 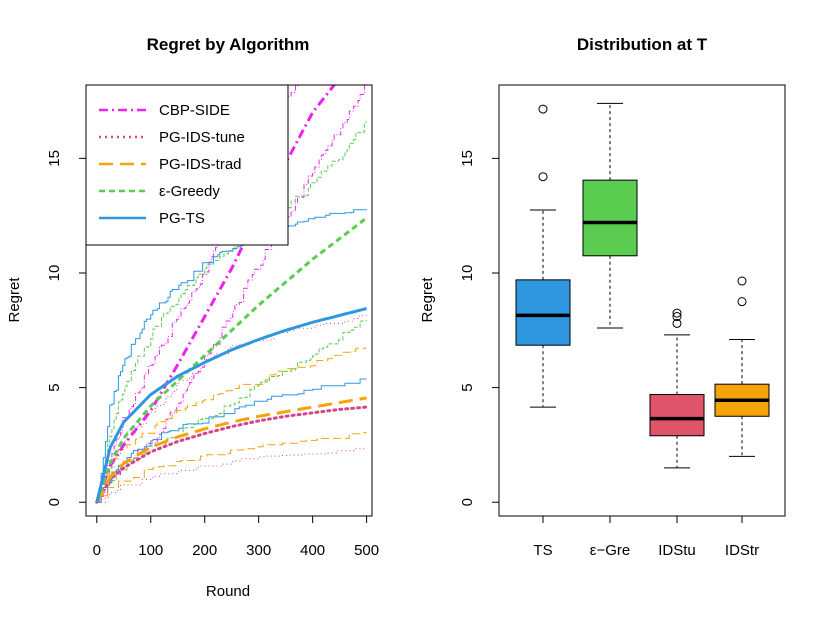 I want to click on x-tick-label: 200, so click(x=204, y=550).